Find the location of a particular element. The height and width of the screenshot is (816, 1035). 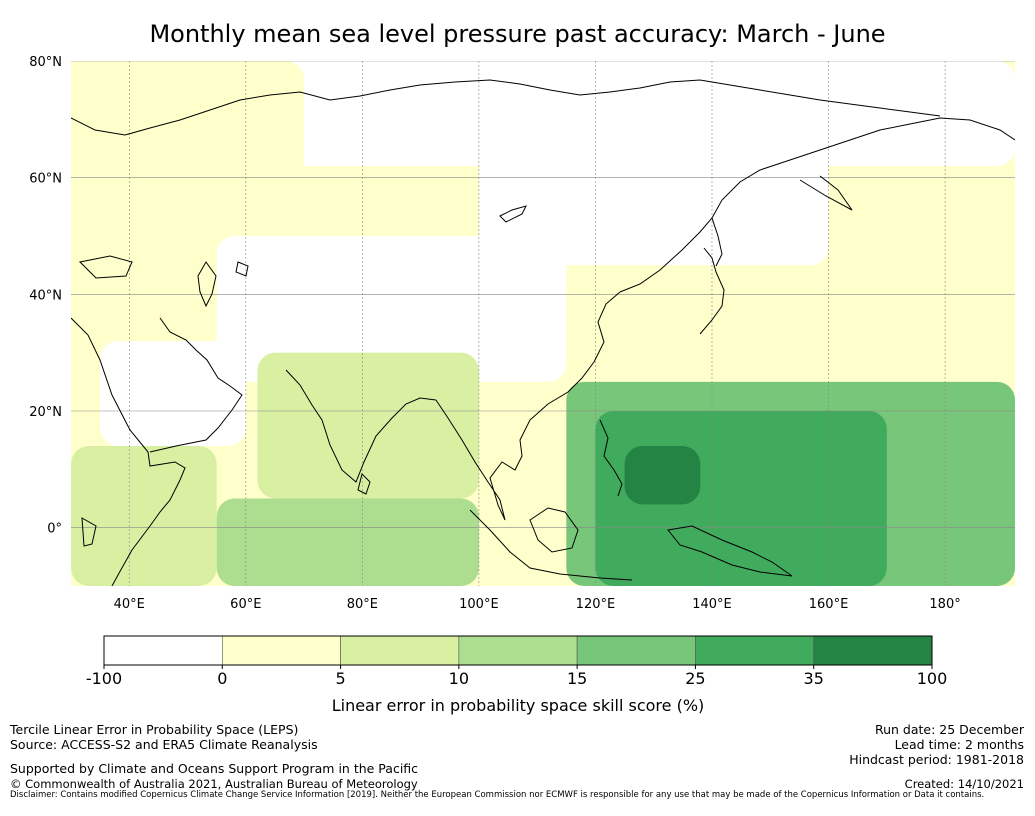

coastline-sri-lanka is located at coordinates (364, 484).